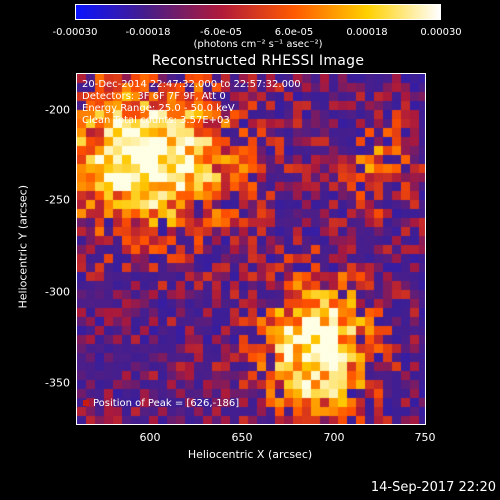 This screenshot has height=500, width=500. I want to click on colorbar-units: (photons cm⁻² s⁻¹ asec⁻²), so click(258, 44).